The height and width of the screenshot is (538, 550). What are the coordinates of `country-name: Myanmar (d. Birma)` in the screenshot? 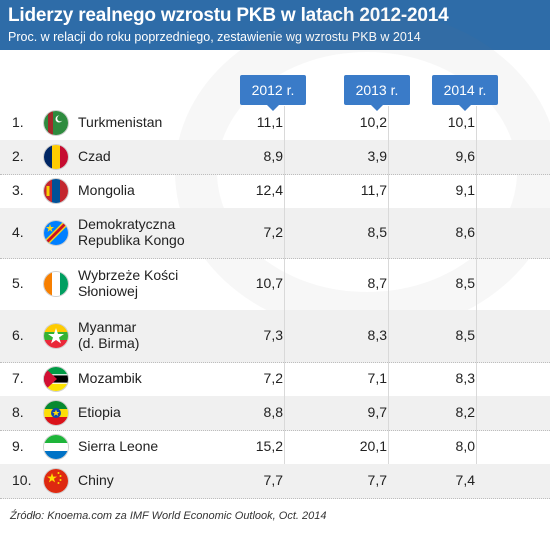 It's located at (108, 335).